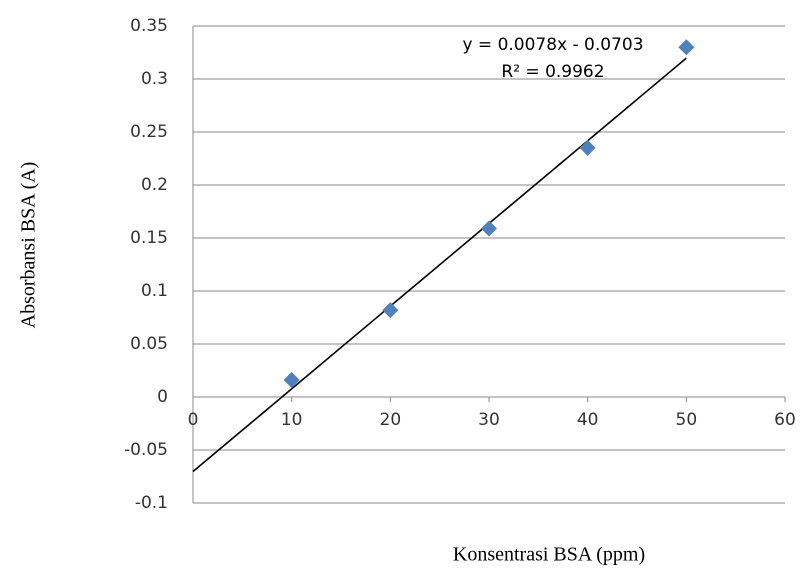 The image size is (800, 576). Describe the element at coordinates (29, 245) in the screenshot. I see `y-axis-title: Absorbansi BSA (A)` at that location.